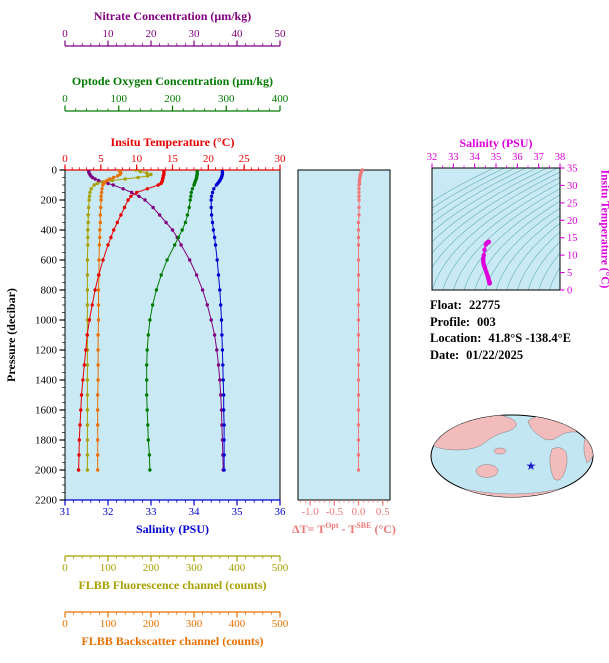  Describe the element at coordinates (11, 335) in the screenshot. I see `svg-text: Pressure (decibar)` at that location.